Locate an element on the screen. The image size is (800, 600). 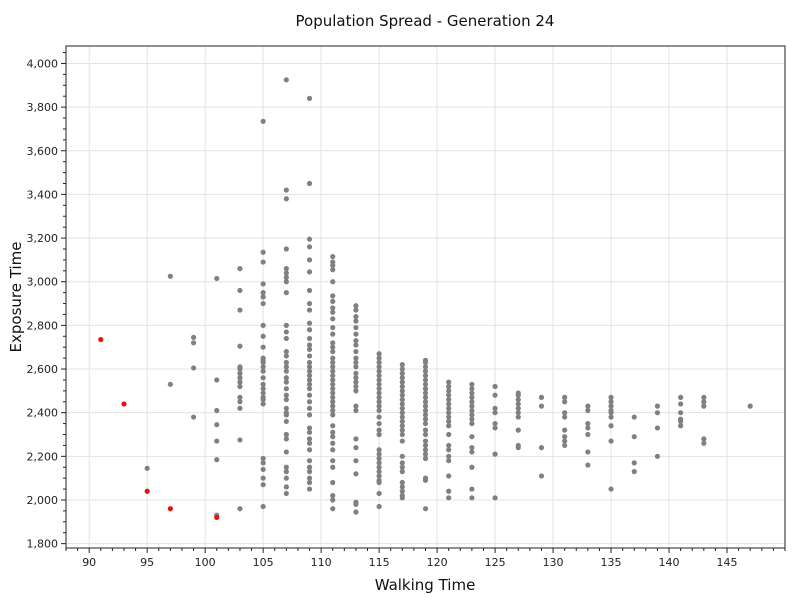
chart-title: Population Spread - Generation 24 is located at coordinates (425, 21).